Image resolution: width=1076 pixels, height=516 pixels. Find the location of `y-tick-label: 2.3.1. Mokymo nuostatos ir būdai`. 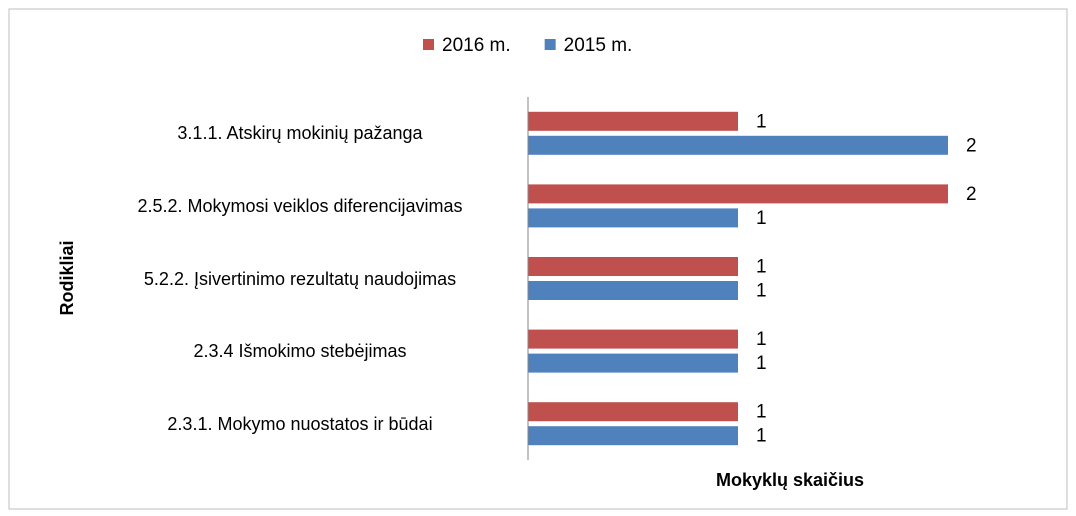

y-tick-label: 2.3.1. Mokymo nuostatos ir būdai is located at coordinates (300, 423).